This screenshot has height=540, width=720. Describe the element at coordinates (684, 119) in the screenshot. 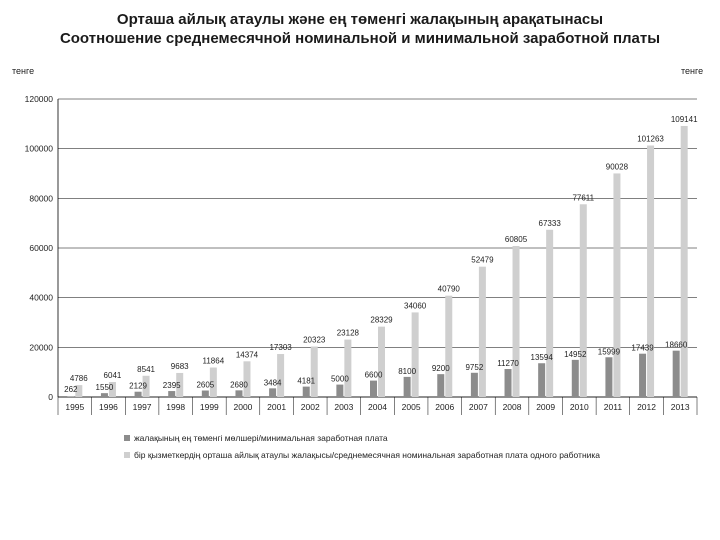

I see `data-label-average: 109141` at that location.